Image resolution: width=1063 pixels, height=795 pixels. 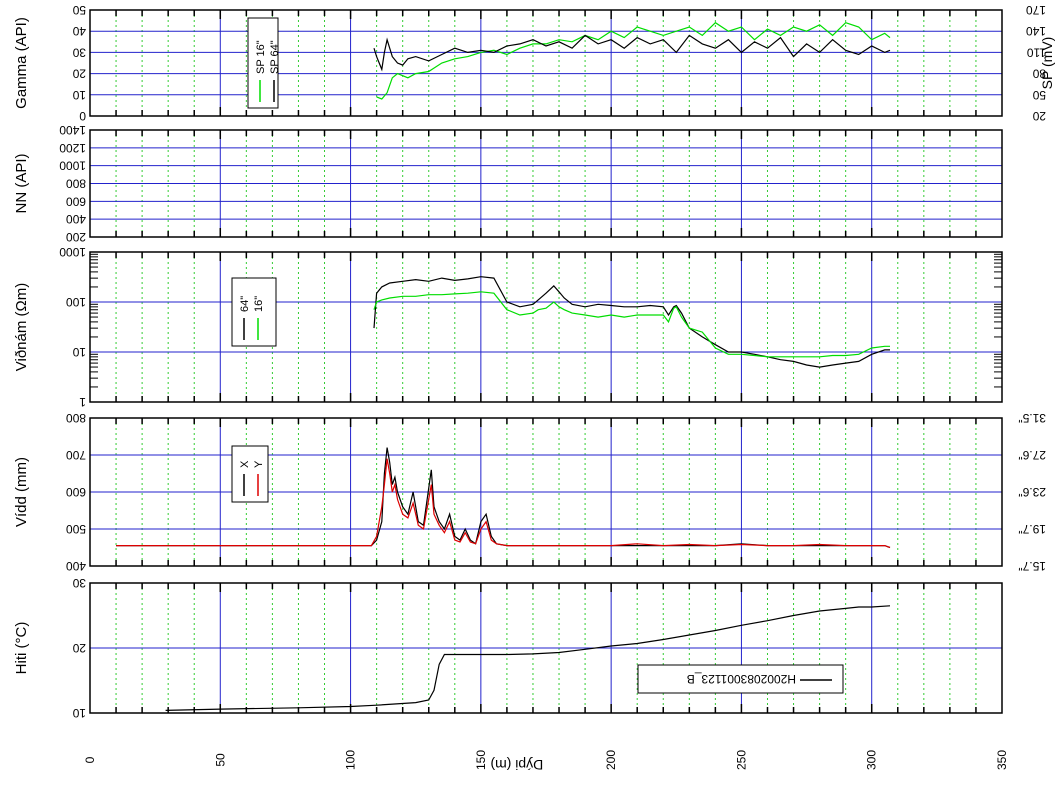 I want to click on y-tick-label: 1, so click(x=82, y=402).